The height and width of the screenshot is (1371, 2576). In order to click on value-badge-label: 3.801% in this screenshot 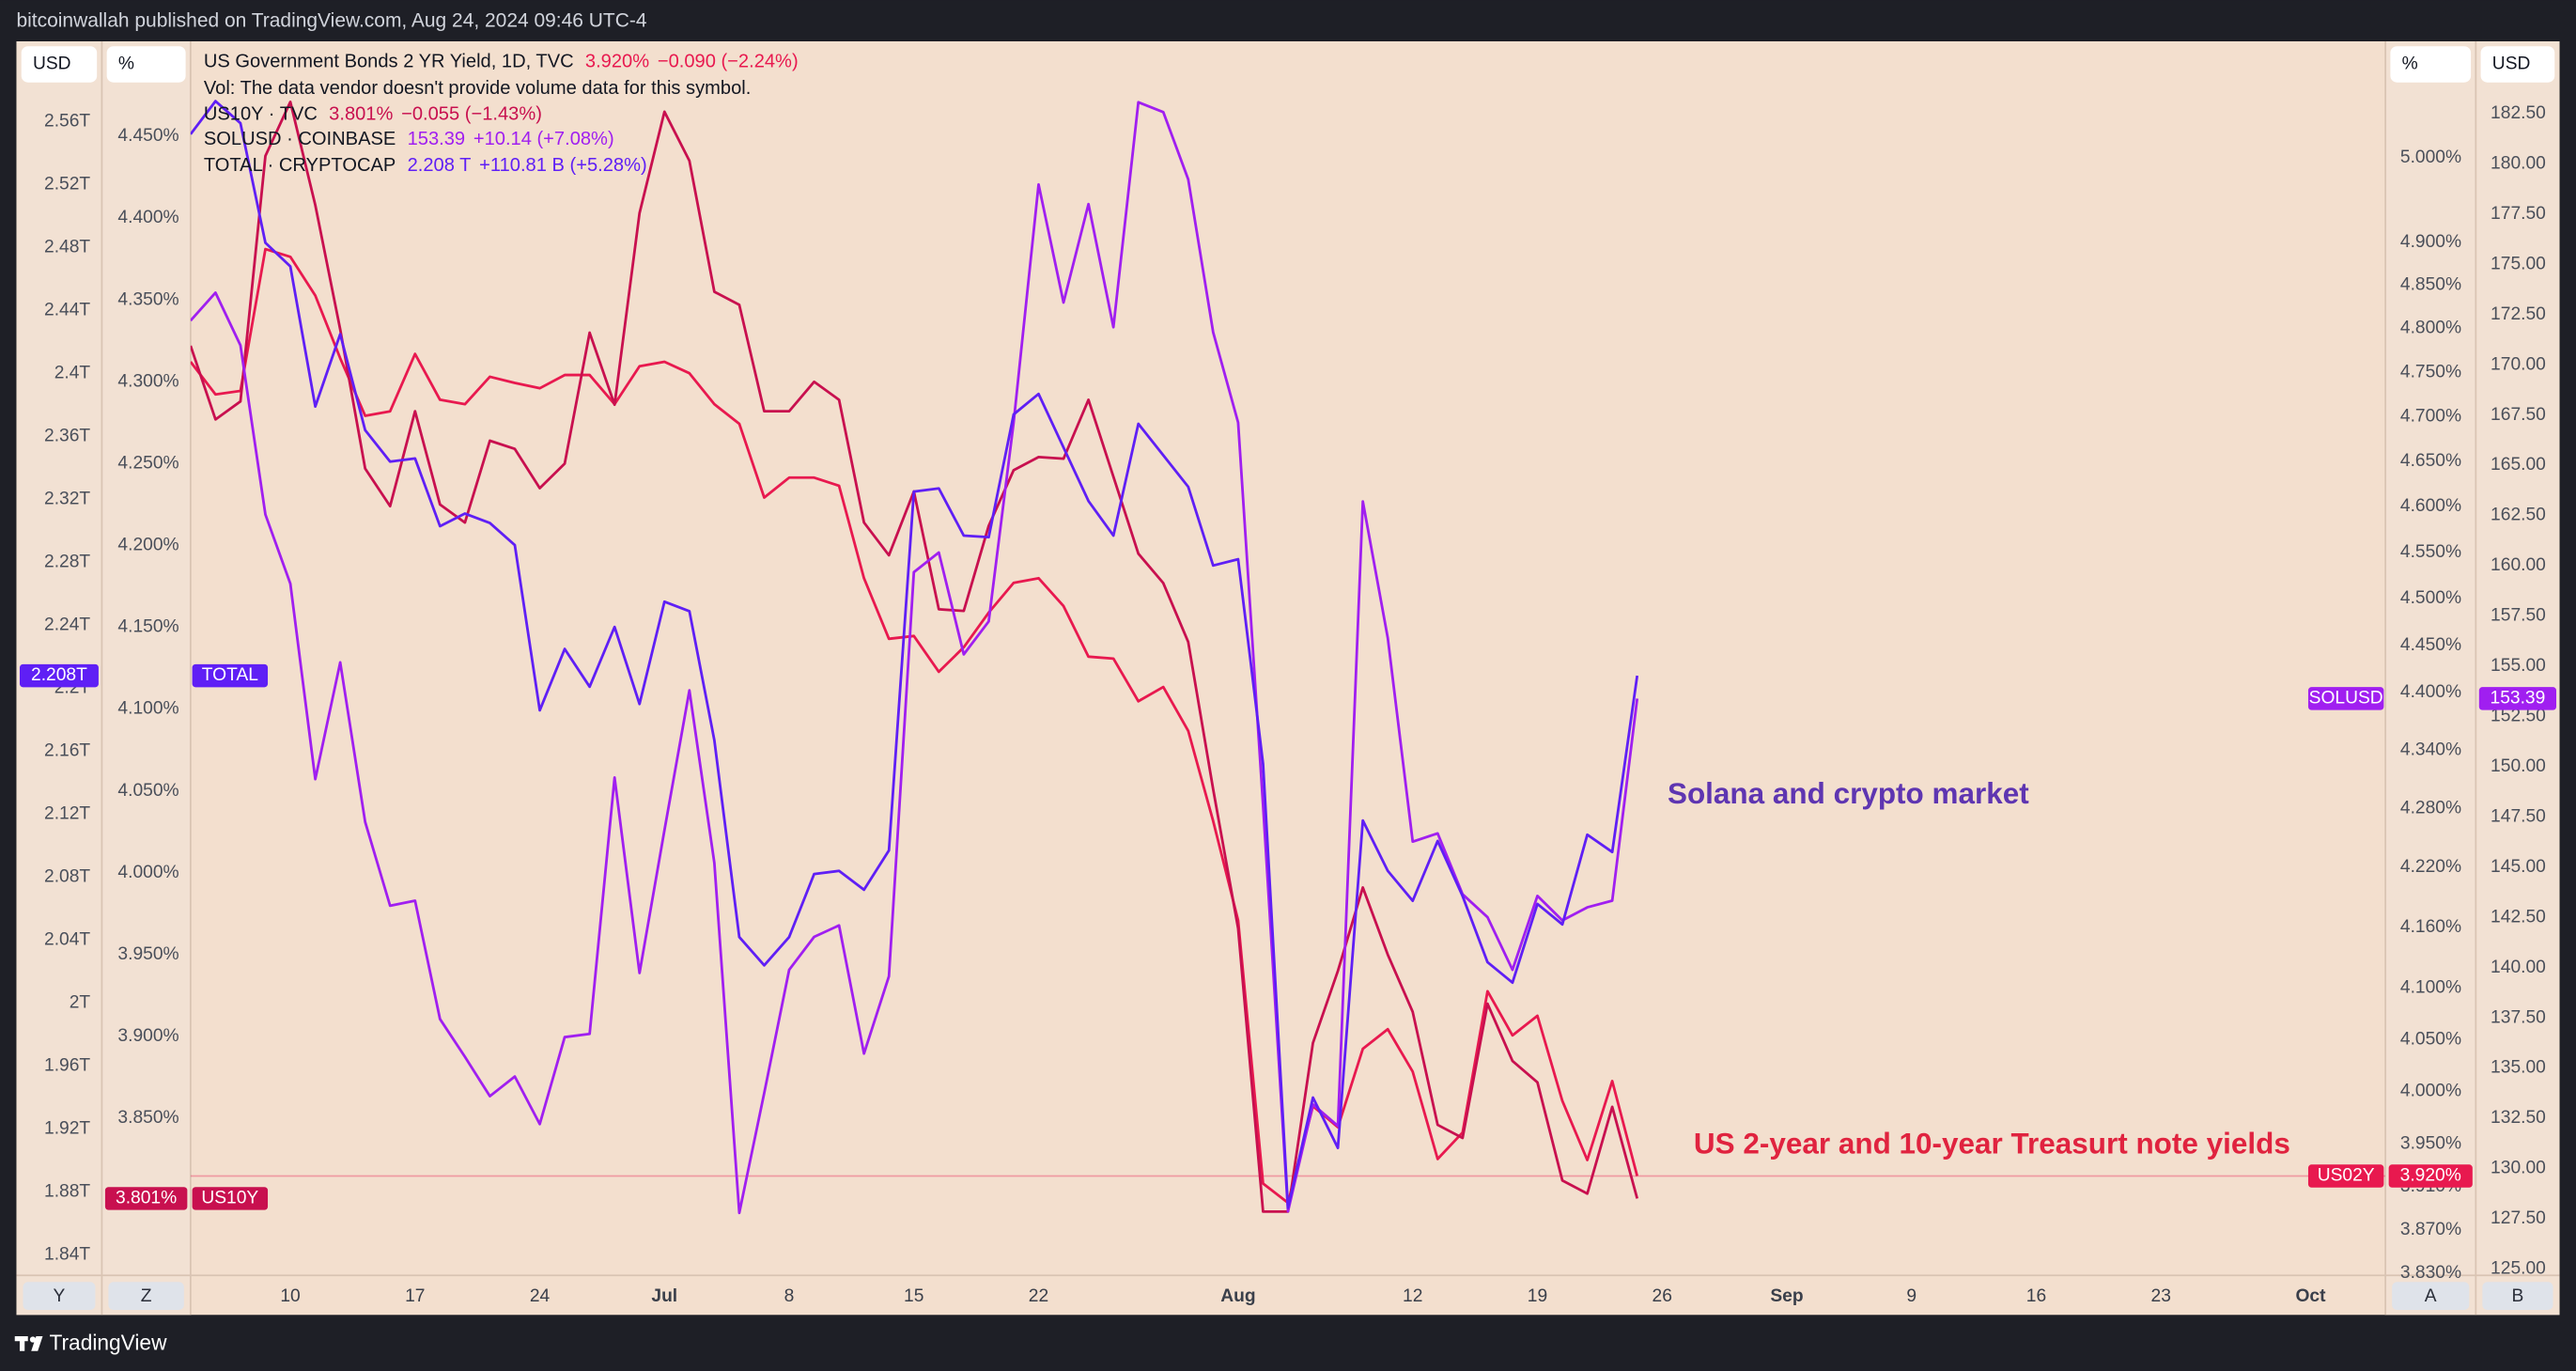, I will do `click(146, 1198)`.